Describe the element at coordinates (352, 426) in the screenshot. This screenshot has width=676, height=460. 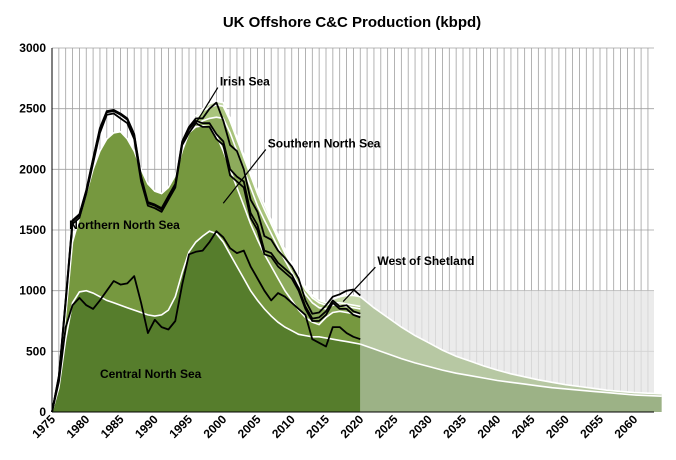
I see `x-tick-label: 2020` at that location.